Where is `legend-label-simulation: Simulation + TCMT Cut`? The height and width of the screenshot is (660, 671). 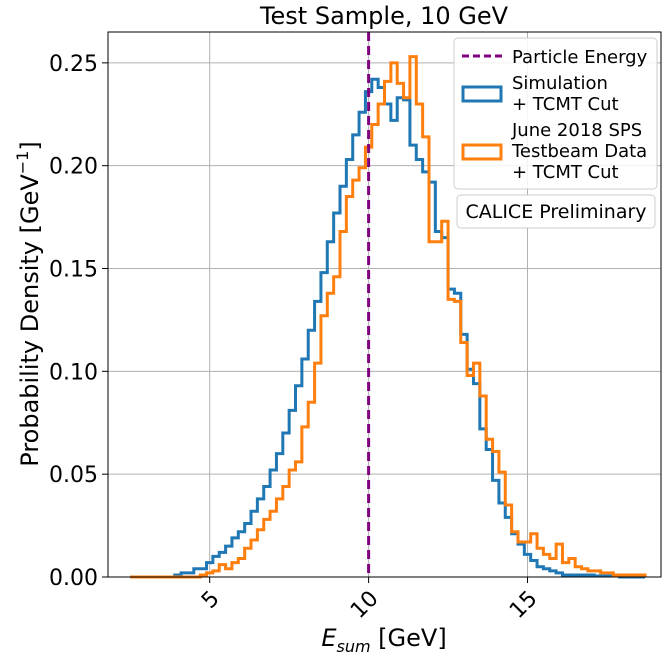
legend-label-simulation: Simulation + TCMT Cut is located at coordinates (565, 94).